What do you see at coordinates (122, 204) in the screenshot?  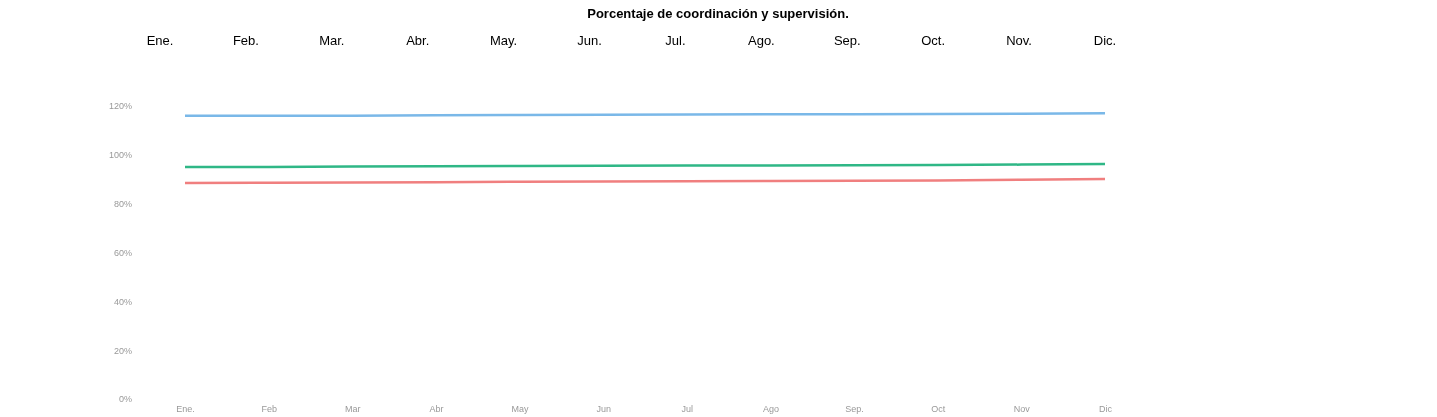 I see `y-tick-label: 80%` at bounding box center [122, 204].